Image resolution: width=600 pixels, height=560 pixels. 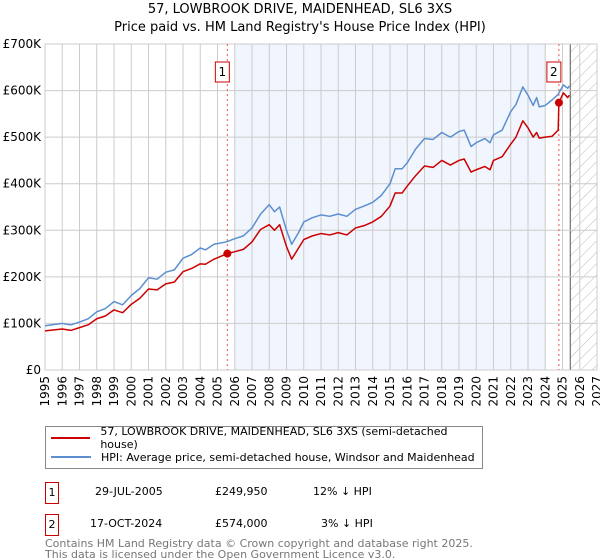 What do you see at coordinates (373, 391) in the screenshot?
I see `x-tick-label: 2014` at bounding box center [373, 391].